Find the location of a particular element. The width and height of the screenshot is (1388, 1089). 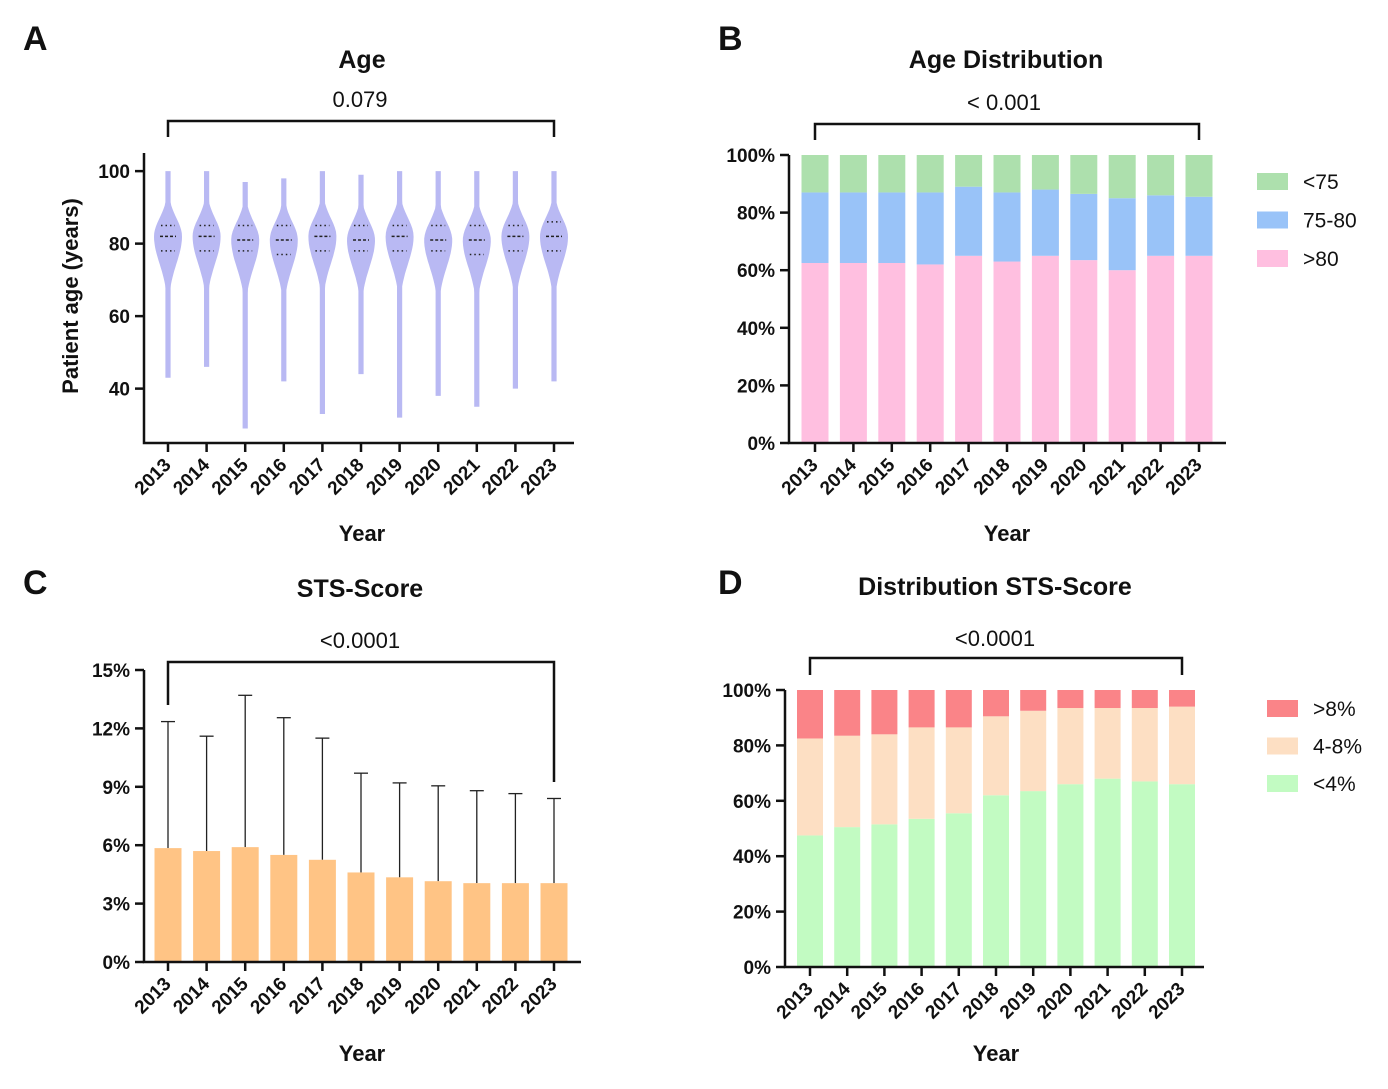

x-tick-label: 2019 is located at coordinates (1018, 1001).